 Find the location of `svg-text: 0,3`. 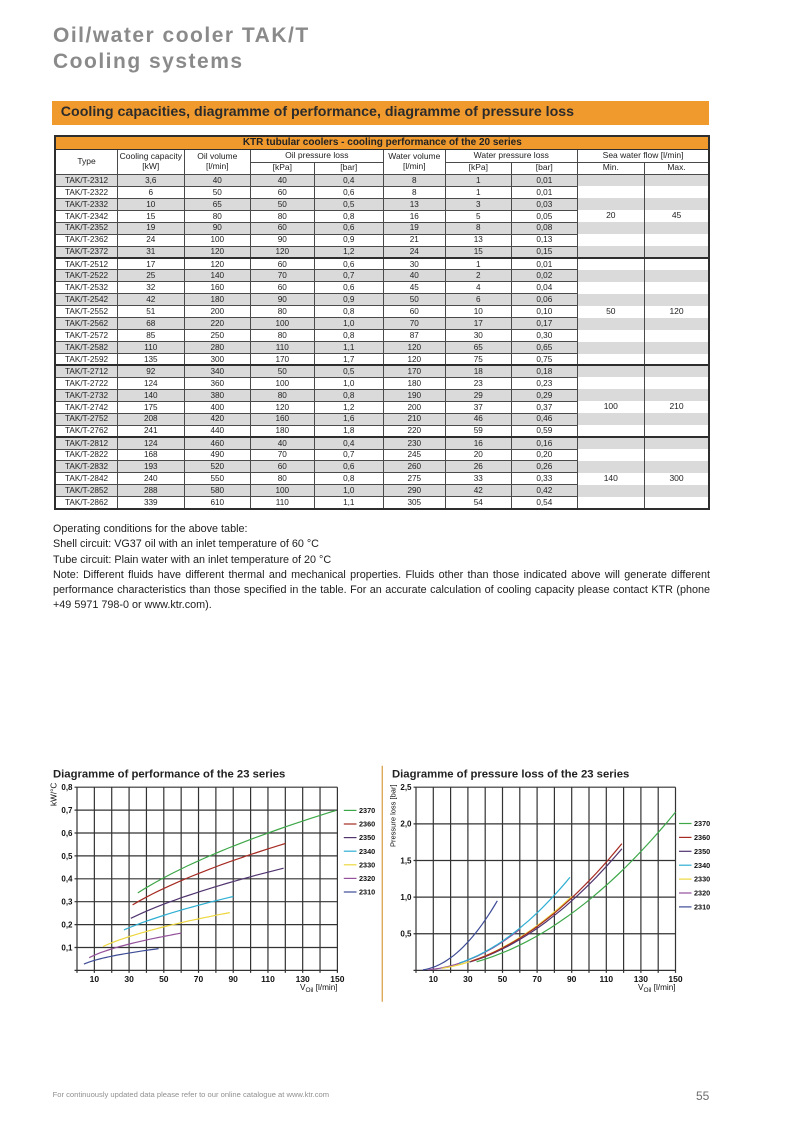

svg-text: 0,3 is located at coordinates (67, 902).